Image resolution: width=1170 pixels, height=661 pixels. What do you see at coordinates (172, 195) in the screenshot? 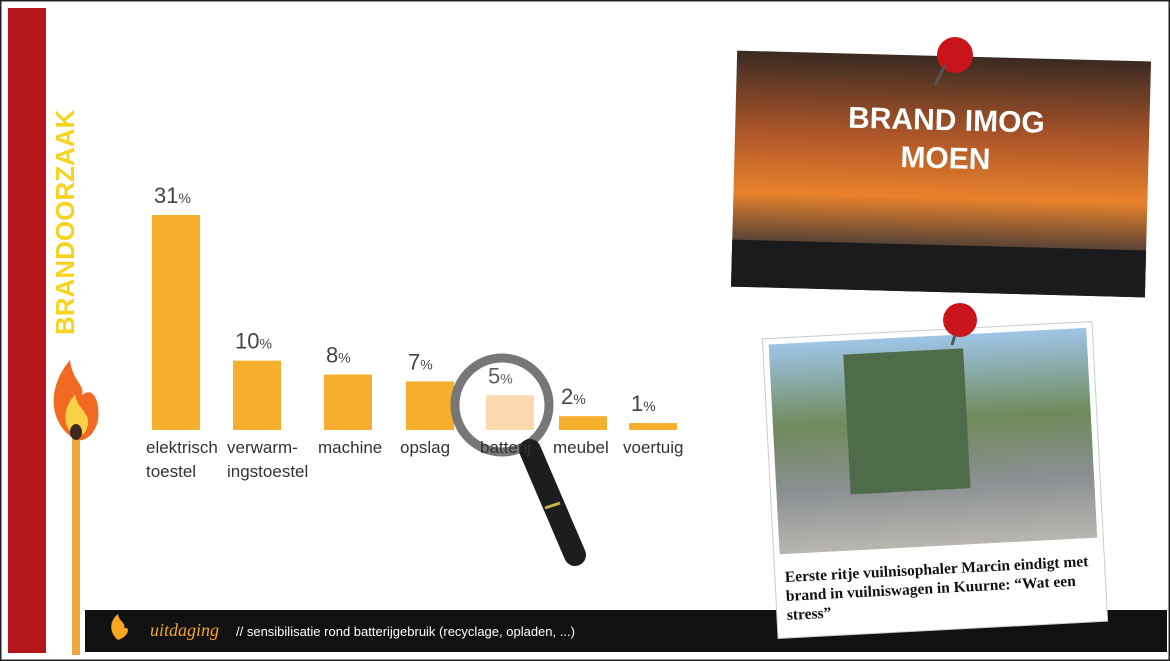
I see `value-label: 31%` at bounding box center [172, 195].